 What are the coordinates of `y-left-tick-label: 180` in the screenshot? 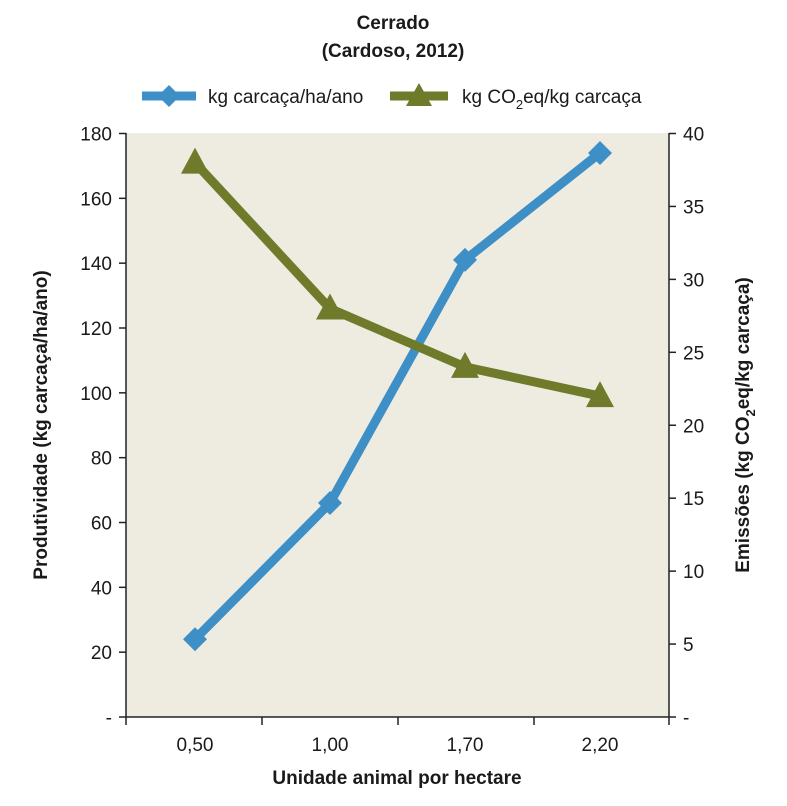 It's located at (96, 135).